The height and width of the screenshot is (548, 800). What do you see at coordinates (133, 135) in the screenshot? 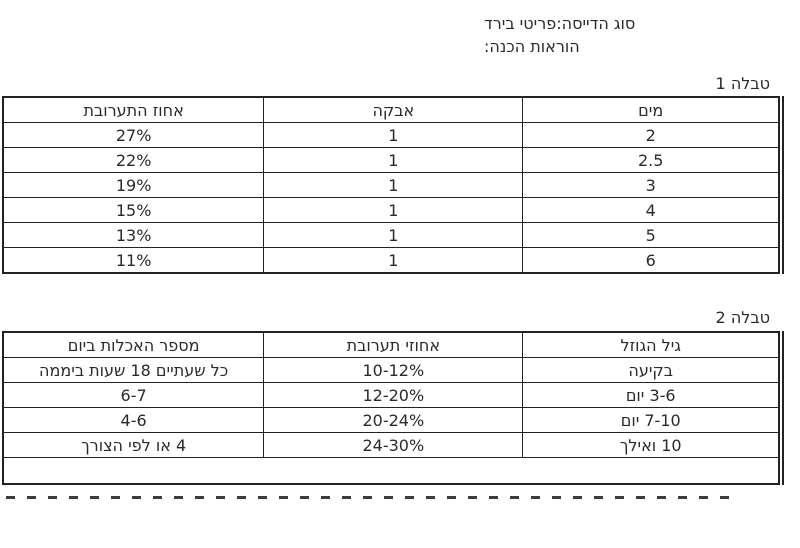
I see `table-cell: 27%` at bounding box center [133, 135].